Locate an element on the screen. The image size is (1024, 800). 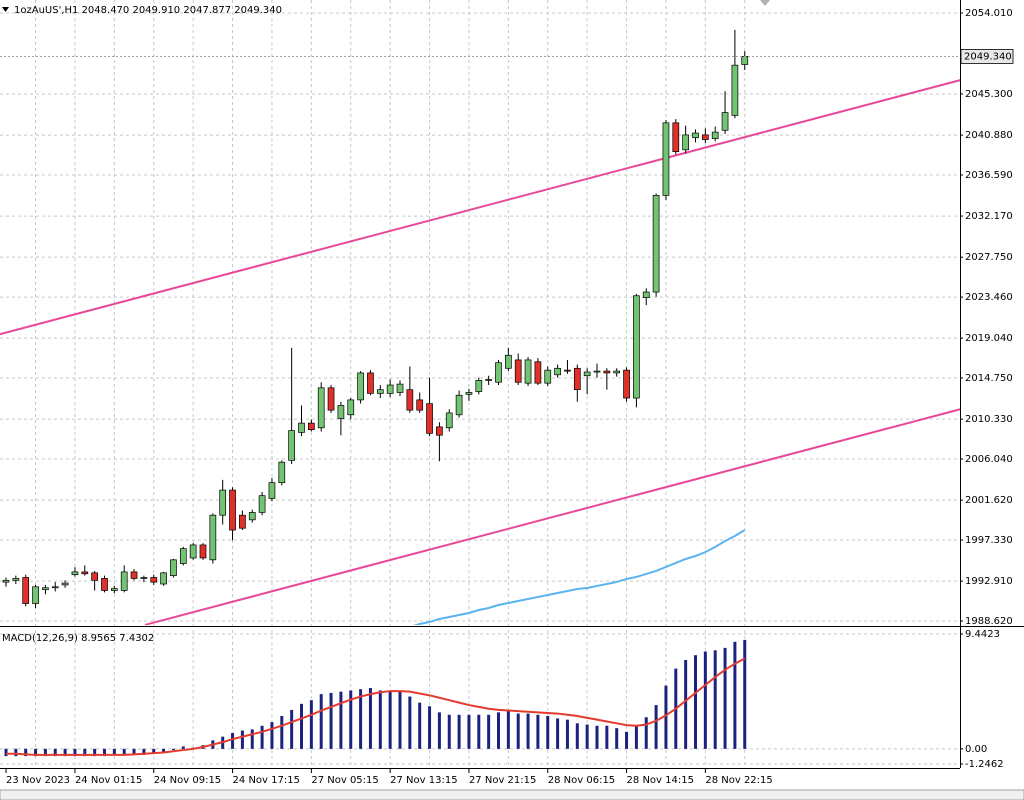
last-price-label: 2049.340 is located at coordinates (988, 56).